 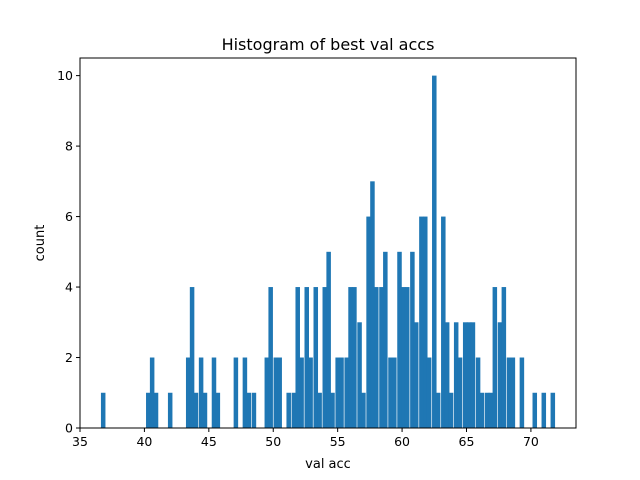 What do you see at coordinates (40, 243) in the screenshot?
I see `y-axis-label: count` at bounding box center [40, 243].